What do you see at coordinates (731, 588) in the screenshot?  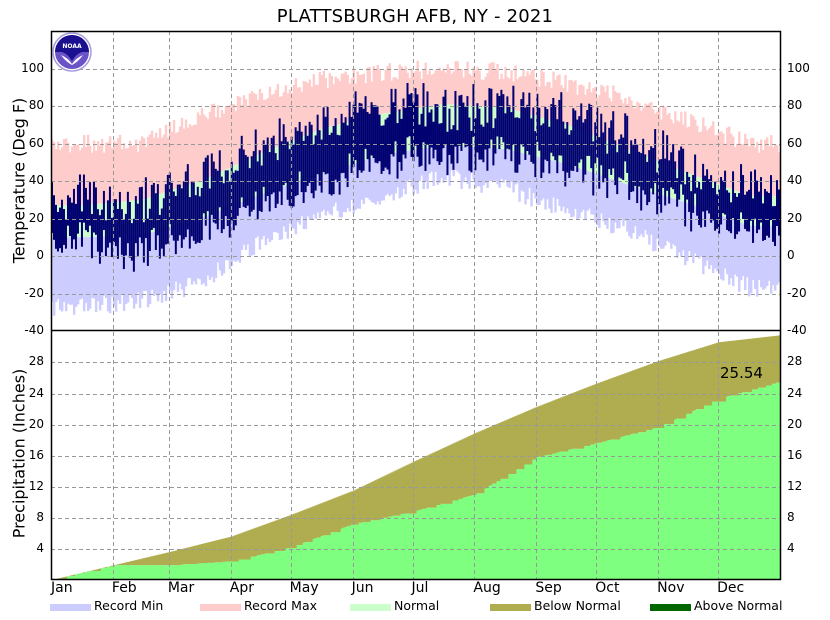 I see `month-label-dec: Dec` at bounding box center [731, 588].